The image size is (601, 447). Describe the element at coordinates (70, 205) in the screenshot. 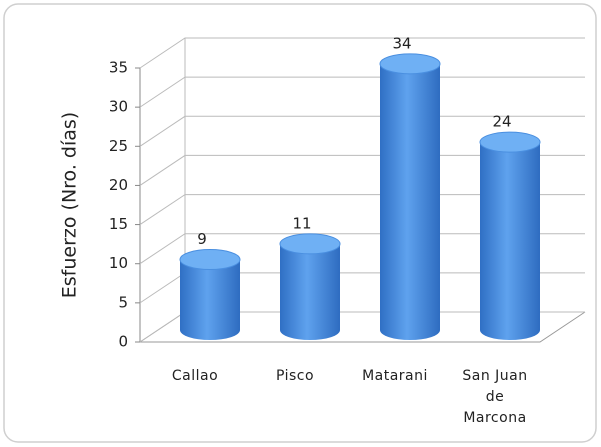

I see `y-axis-label: Esfuerzo (Nro. días)` at that location.